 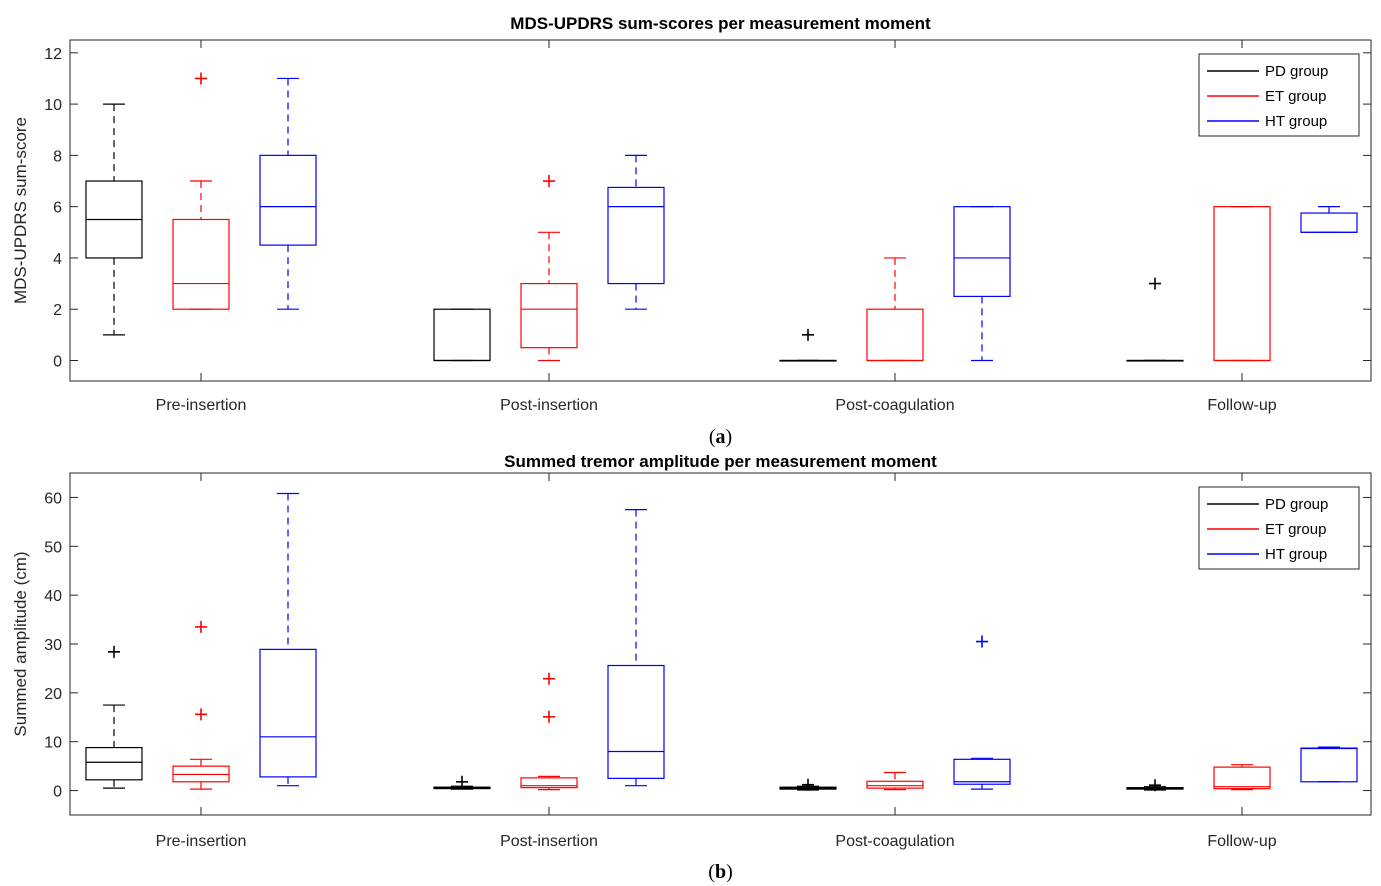 What do you see at coordinates (549, 405) in the screenshot?
I see `x-tick-label-0-1: Post-insertion` at bounding box center [549, 405].